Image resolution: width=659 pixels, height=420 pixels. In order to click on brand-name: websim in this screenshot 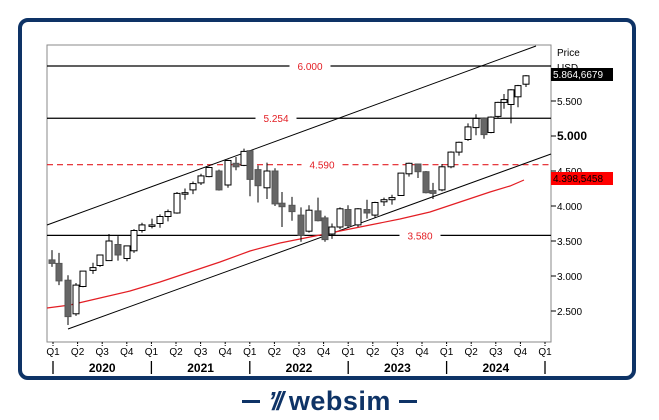, I will do `click(339, 400)`.